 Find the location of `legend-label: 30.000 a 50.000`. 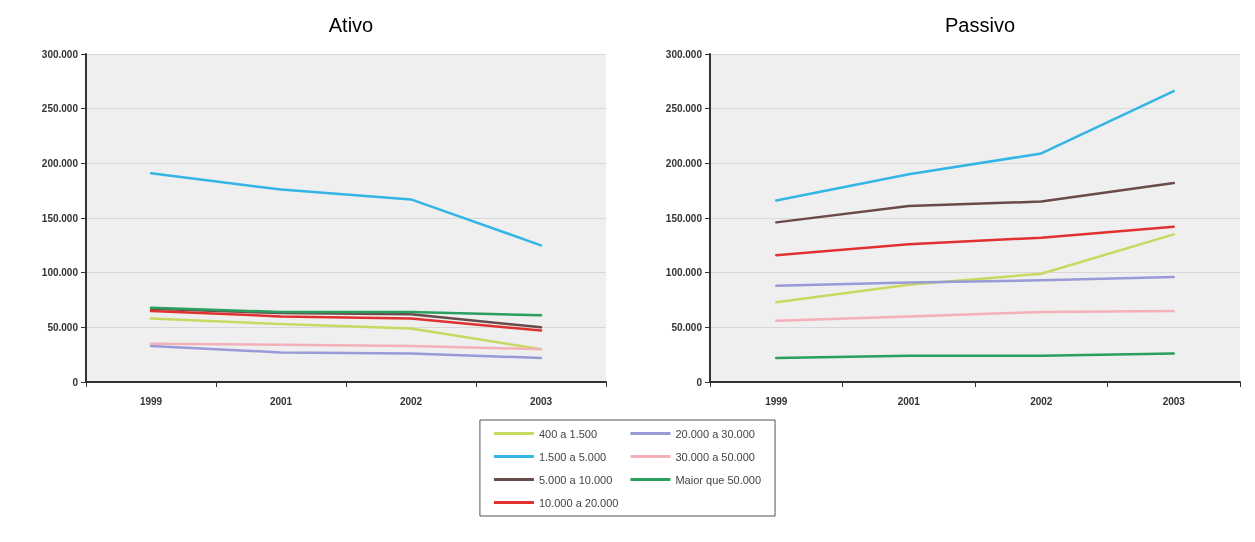

legend-label: 30.000 a 50.000 is located at coordinates (715, 456).